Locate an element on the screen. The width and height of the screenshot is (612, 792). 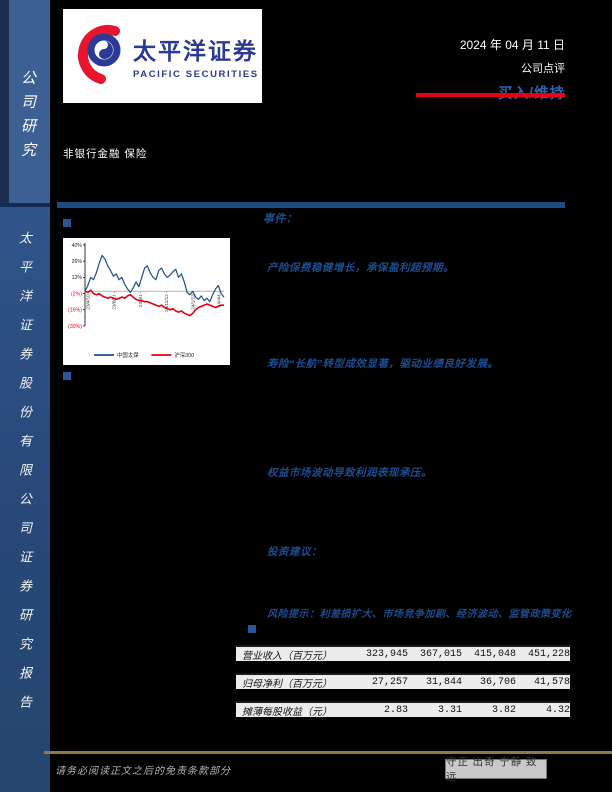
section-divider-bar is located at coordinates (311, 205).